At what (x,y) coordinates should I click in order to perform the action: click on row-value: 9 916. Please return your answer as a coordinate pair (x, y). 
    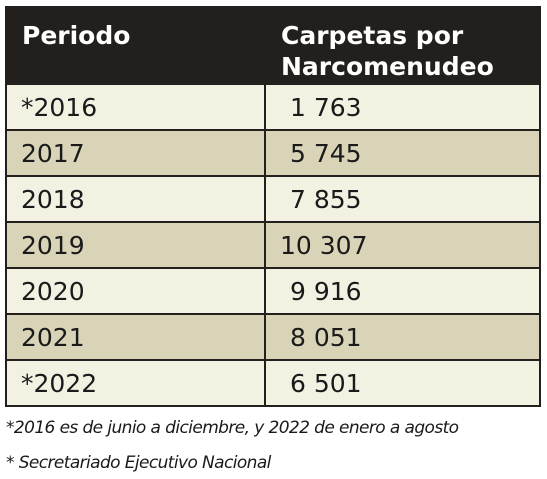
    Looking at the image, I should click on (402, 291).